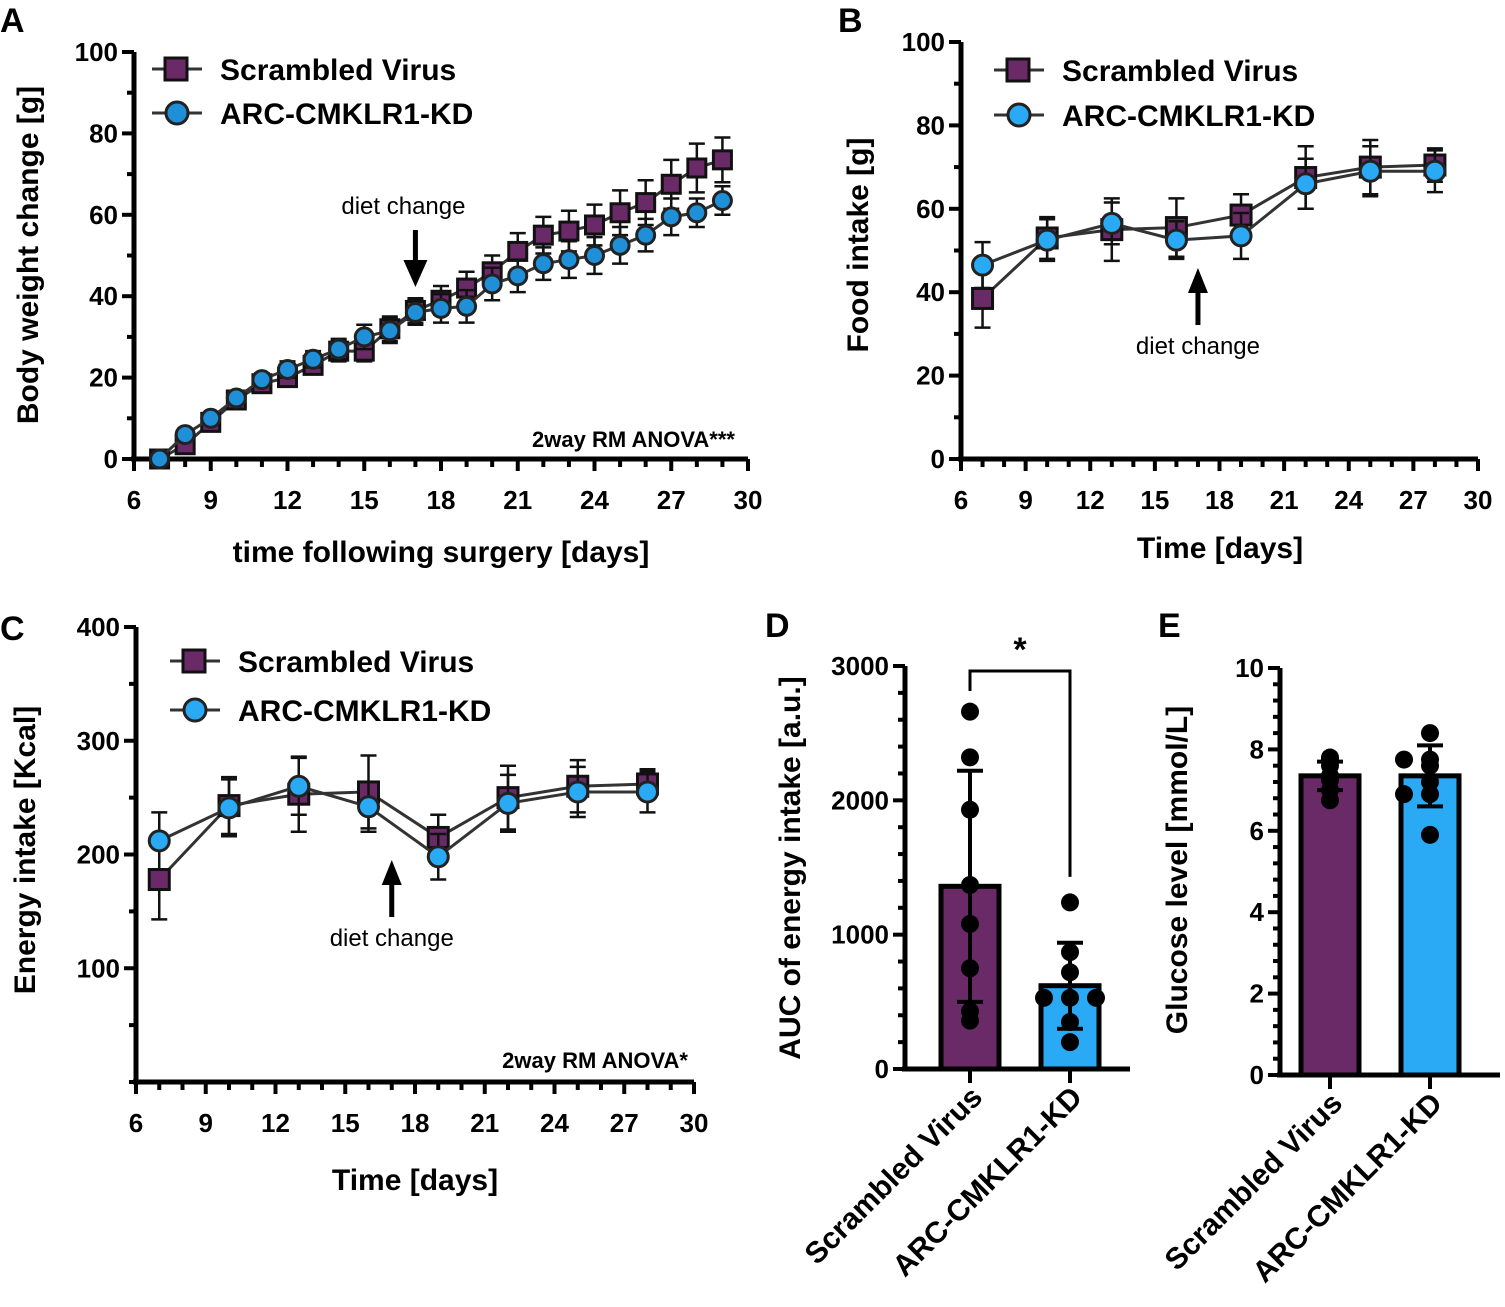  What do you see at coordinates (1257, 994) in the screenshot?
I see `y-tick-label: 2` at bounding box center [1257, 994].